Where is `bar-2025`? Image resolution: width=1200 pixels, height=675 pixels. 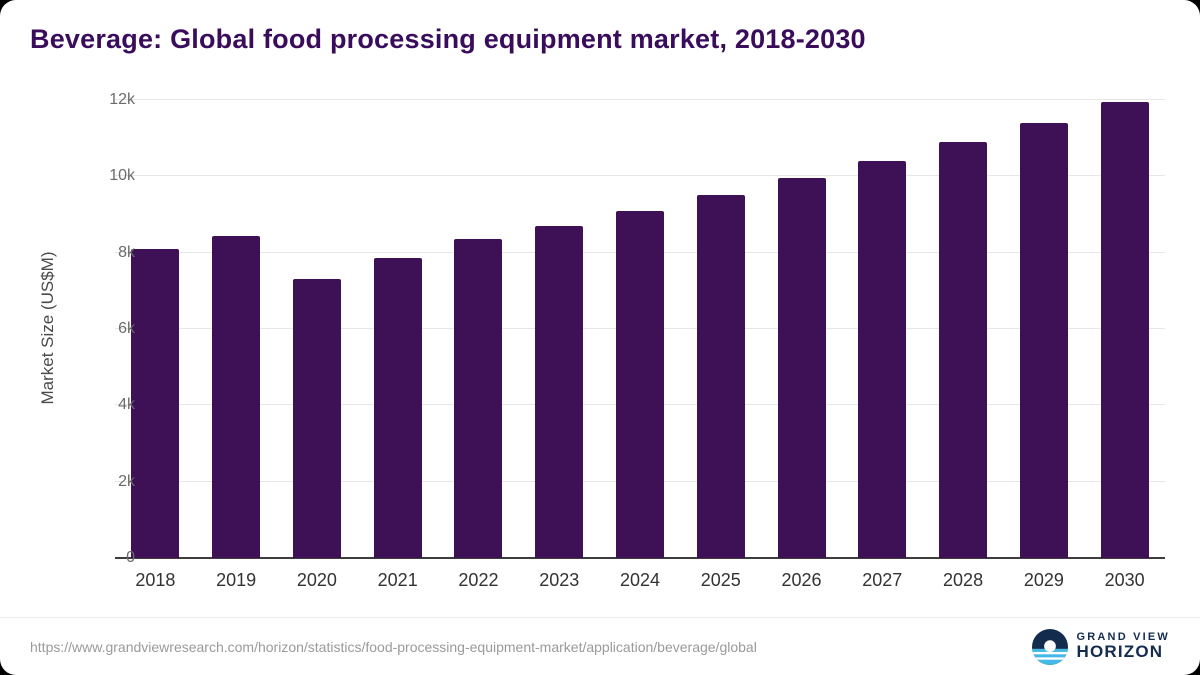
bar-2025 is located at coordinates (720, 376).